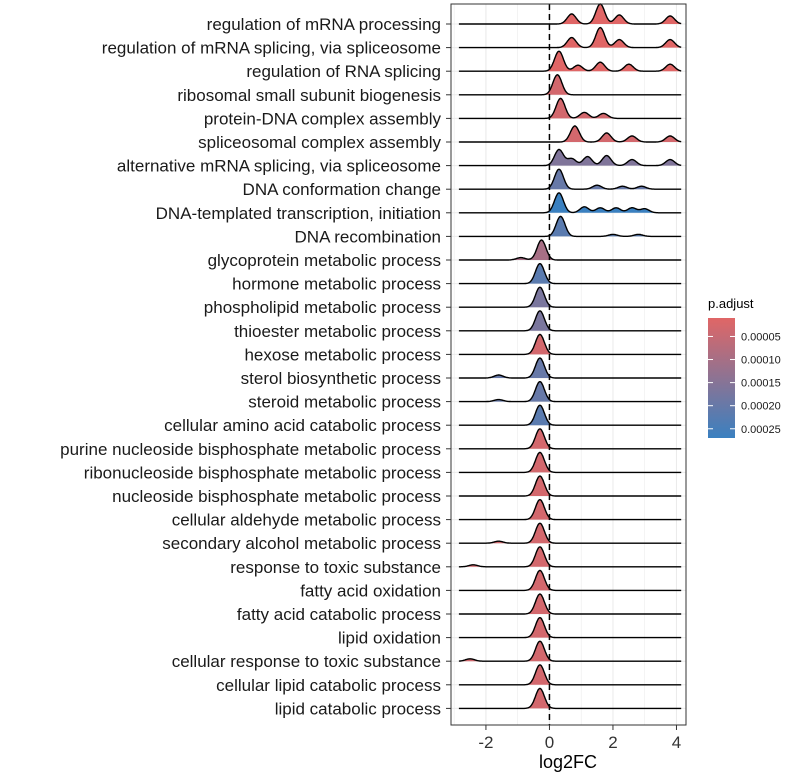 This screenshot has width=800, height=780. What do you see at coordinates (323, 118) in the screenshot?
I see `category-label: protein-DNA complex assembly` at bounding box center [323, 118].